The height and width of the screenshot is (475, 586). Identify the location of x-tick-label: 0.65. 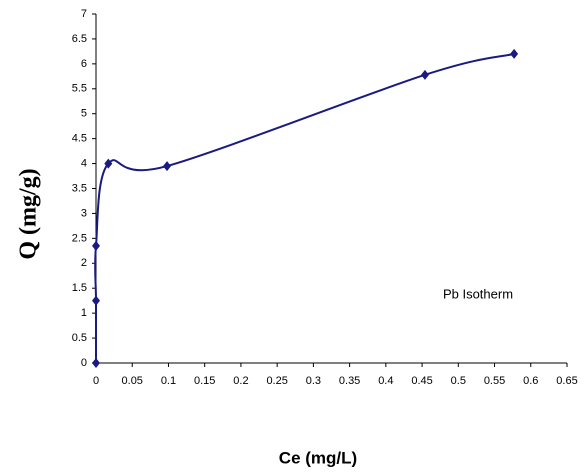
(566, 381).